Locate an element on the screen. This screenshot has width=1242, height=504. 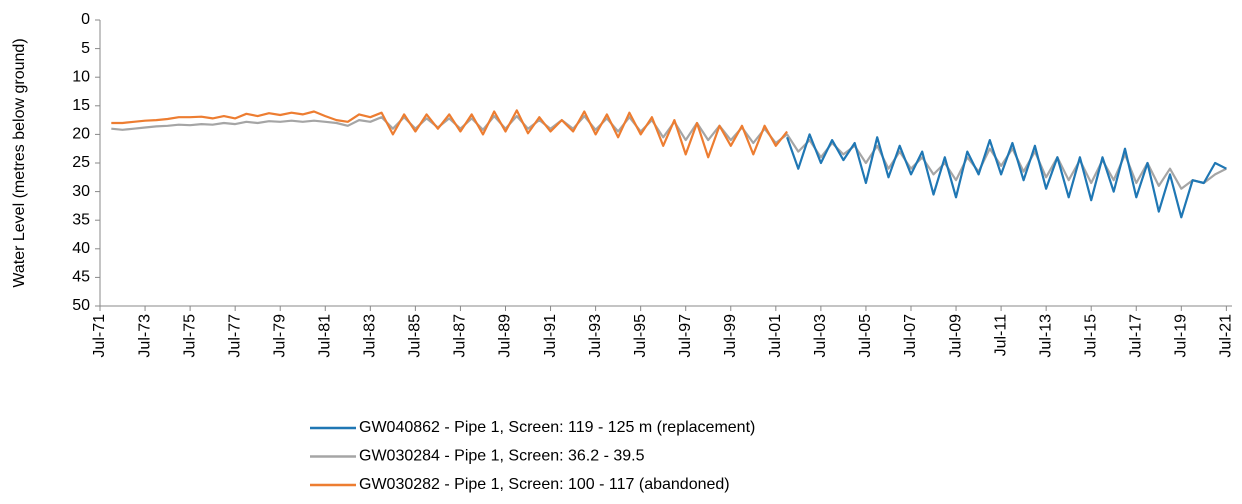
y-tick-label: 0 is located at coordinates (85, 19).